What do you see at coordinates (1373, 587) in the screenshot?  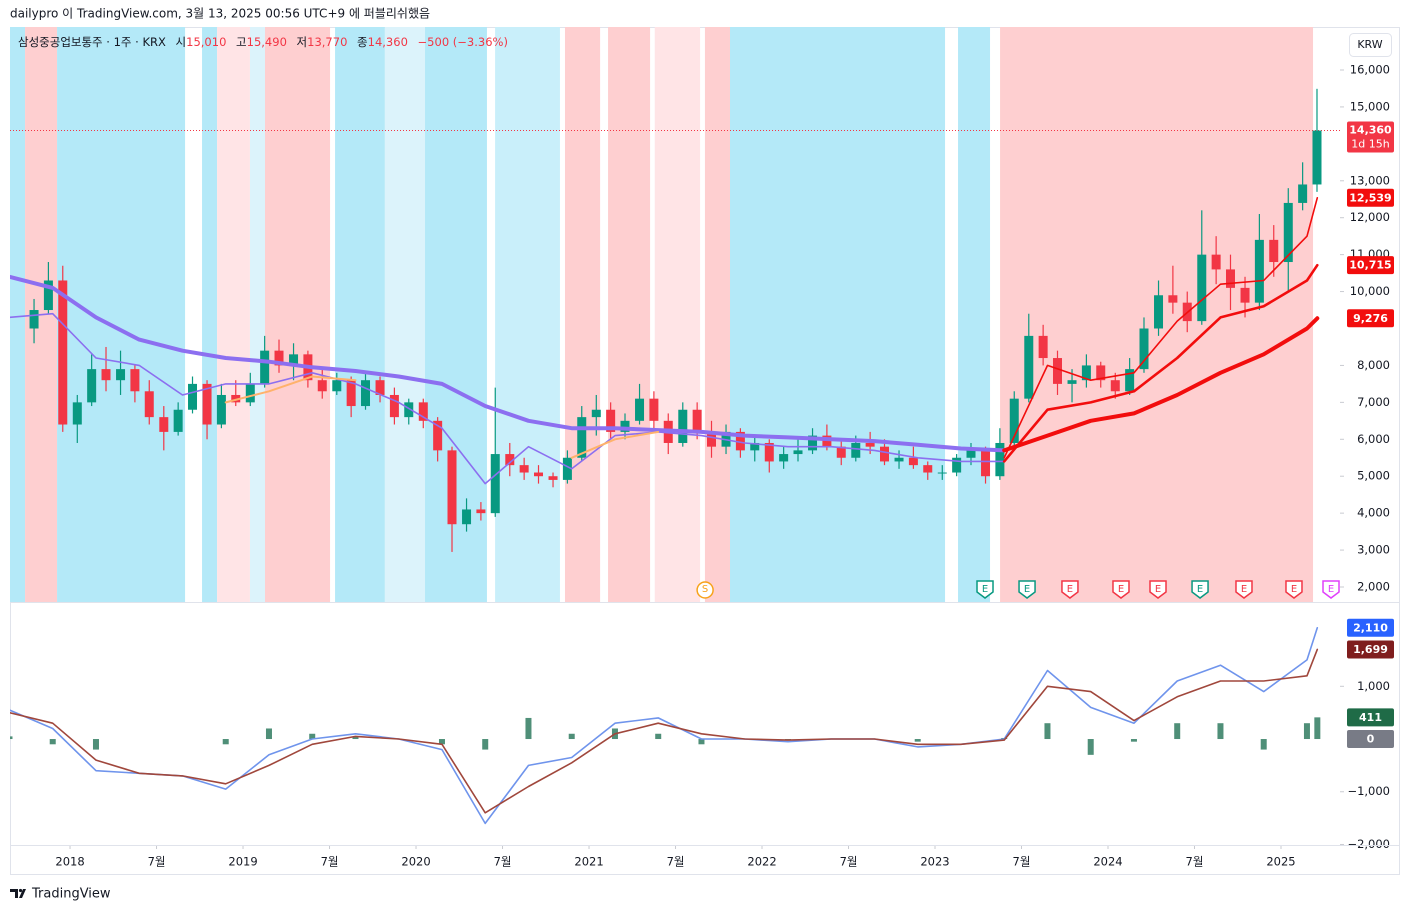 I see `y-tick-label: 2,000` at bounding box center [1373, 587].